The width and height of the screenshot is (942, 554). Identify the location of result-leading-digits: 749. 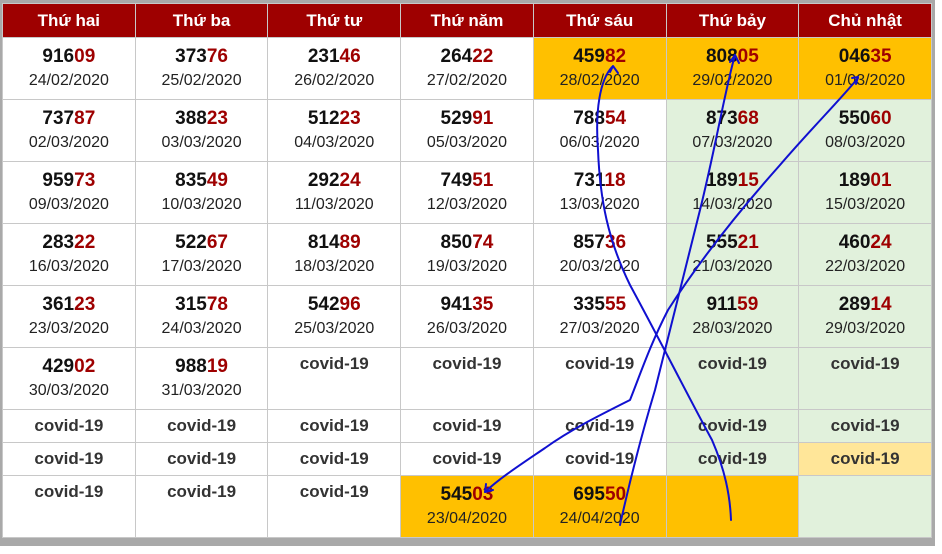
(456, 180).